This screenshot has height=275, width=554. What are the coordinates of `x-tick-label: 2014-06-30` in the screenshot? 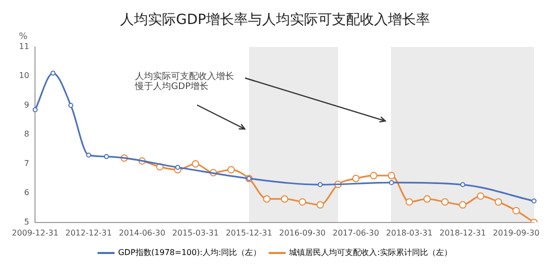 It's located at (142, 233).